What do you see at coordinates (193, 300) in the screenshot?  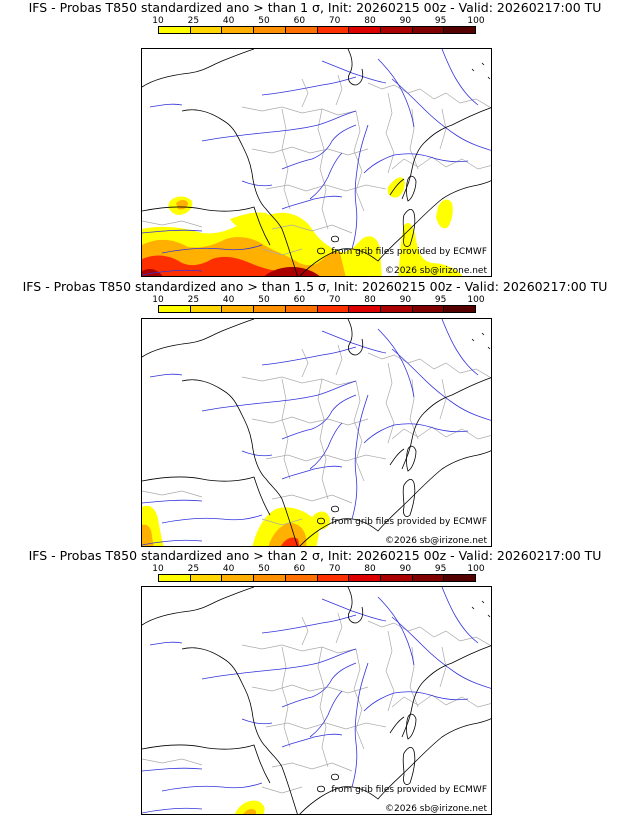 I see `colorbar-tick-label: 25` at bounding box center [193, 300].